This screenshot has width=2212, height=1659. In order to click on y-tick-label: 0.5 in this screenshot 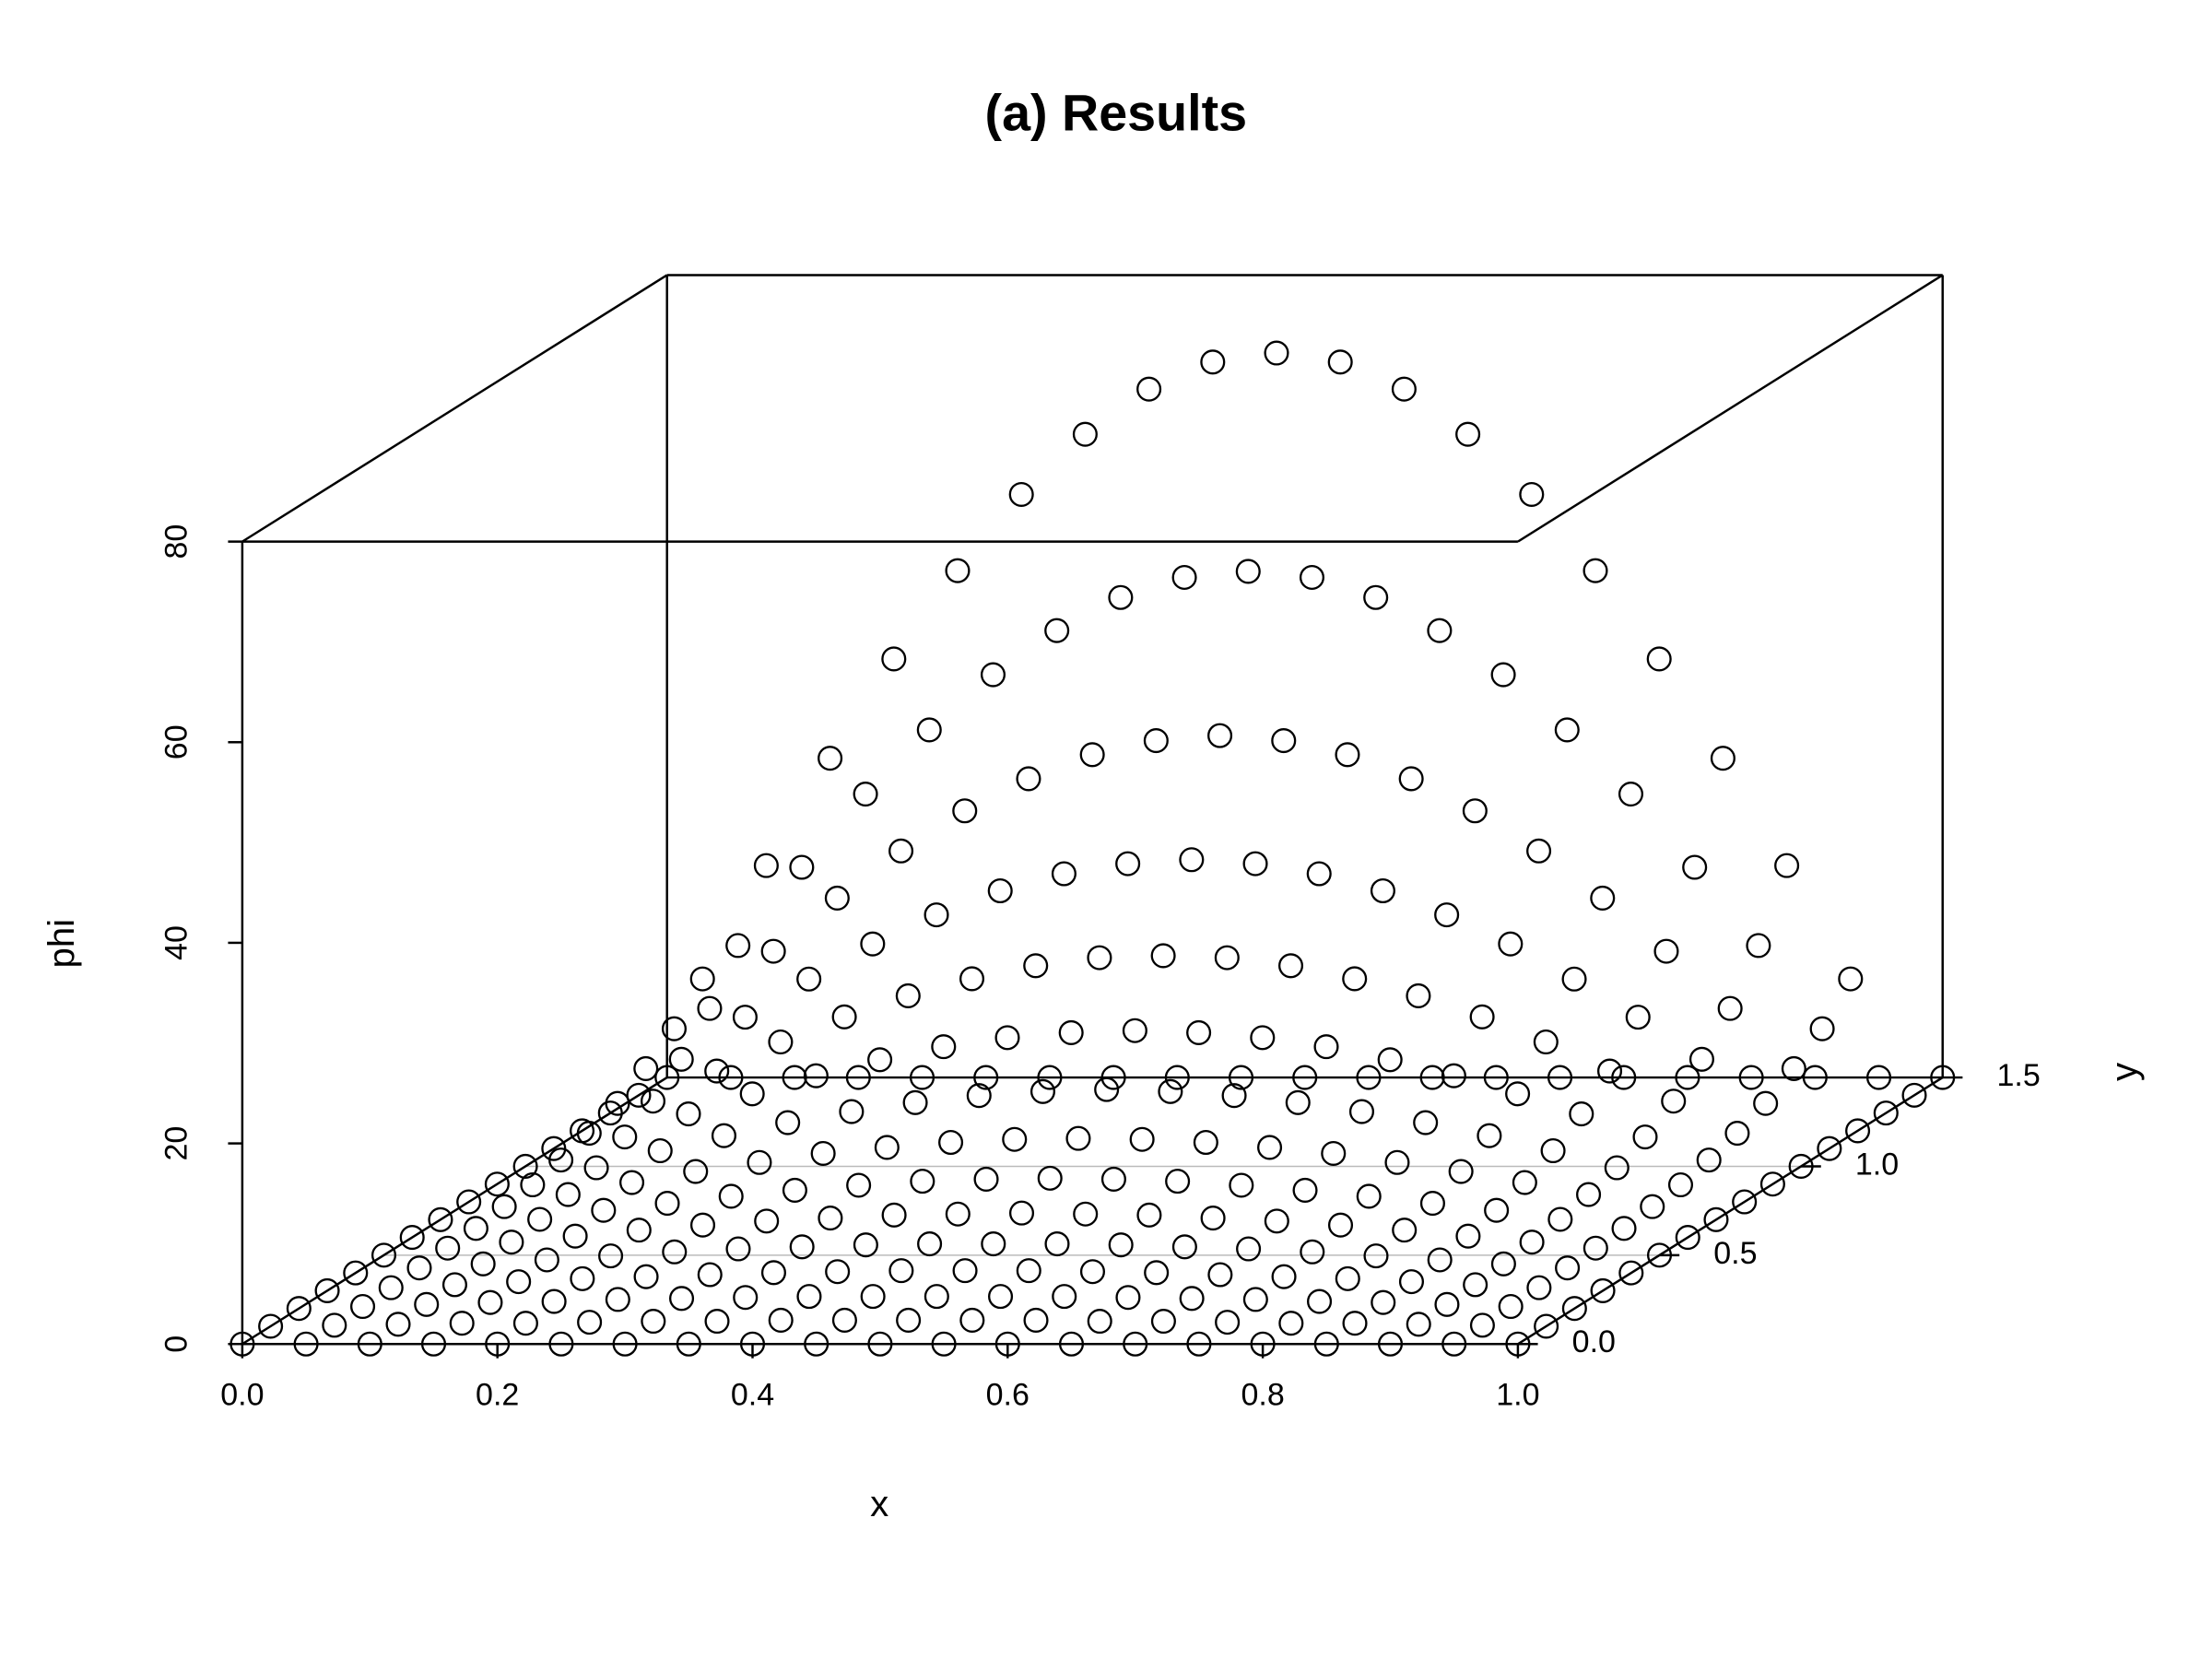, I will do `click(1735, 1253)`.